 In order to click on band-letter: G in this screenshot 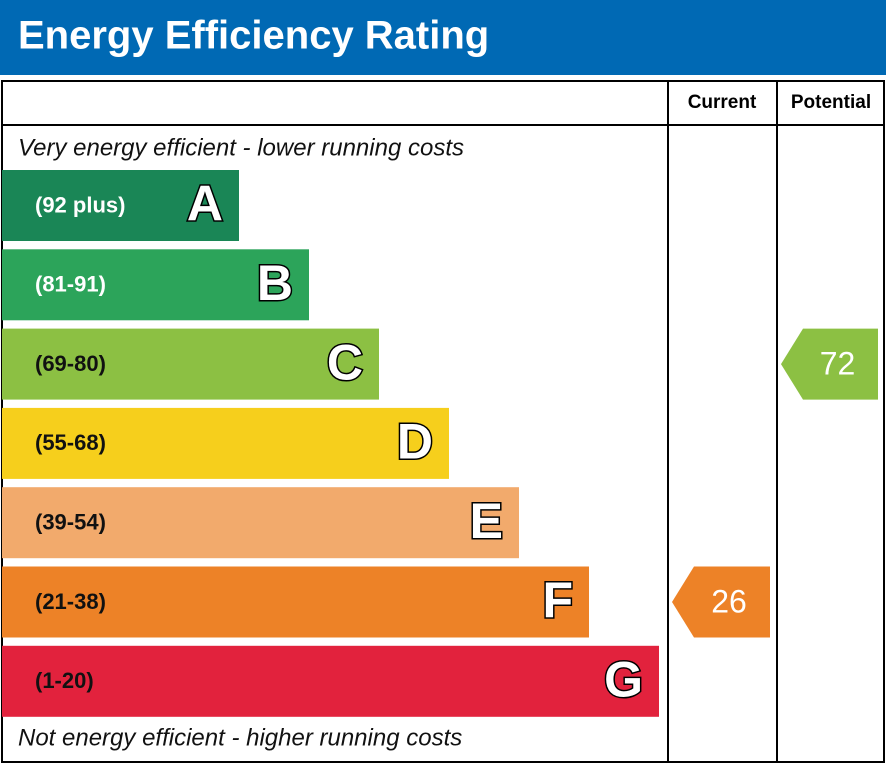, I will do `click(623, 680)`.